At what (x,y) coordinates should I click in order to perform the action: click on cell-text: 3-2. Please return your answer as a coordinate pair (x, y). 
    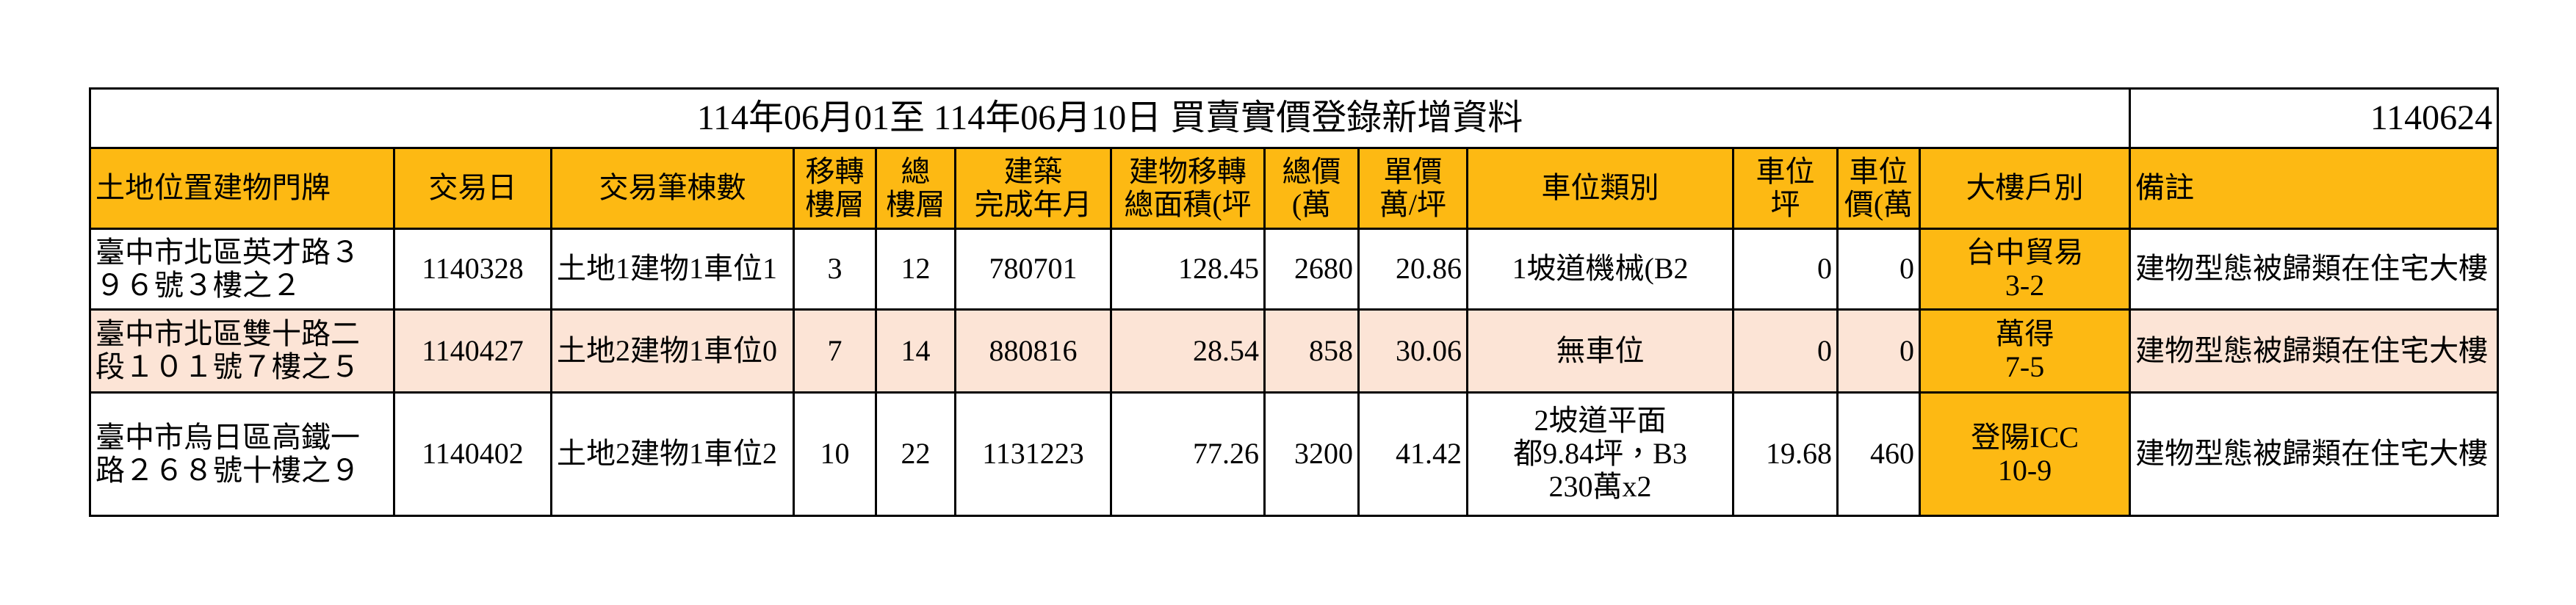
    Looking at the image, I should click on (2025, 285).